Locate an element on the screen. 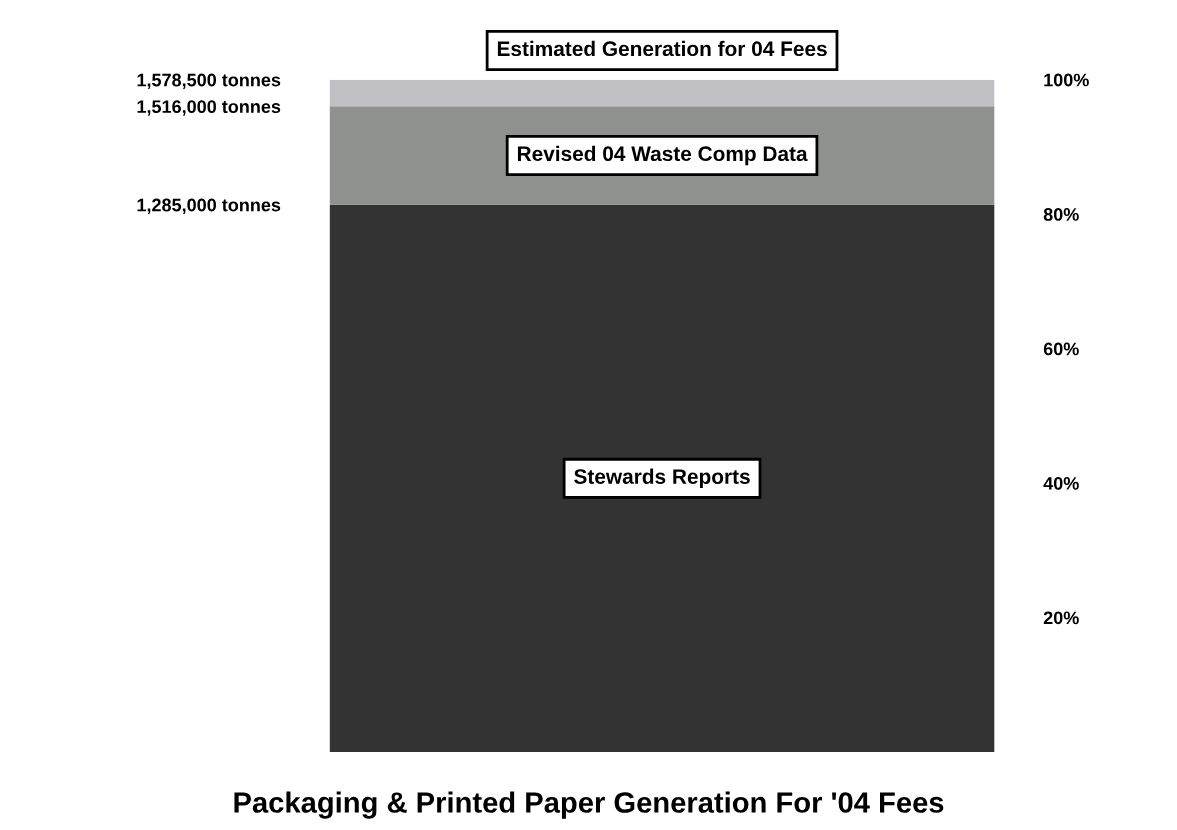 The height and width of the screenshot is (830, 1177). y2-tick-label: 80% is located at coordinates (1061, 214).